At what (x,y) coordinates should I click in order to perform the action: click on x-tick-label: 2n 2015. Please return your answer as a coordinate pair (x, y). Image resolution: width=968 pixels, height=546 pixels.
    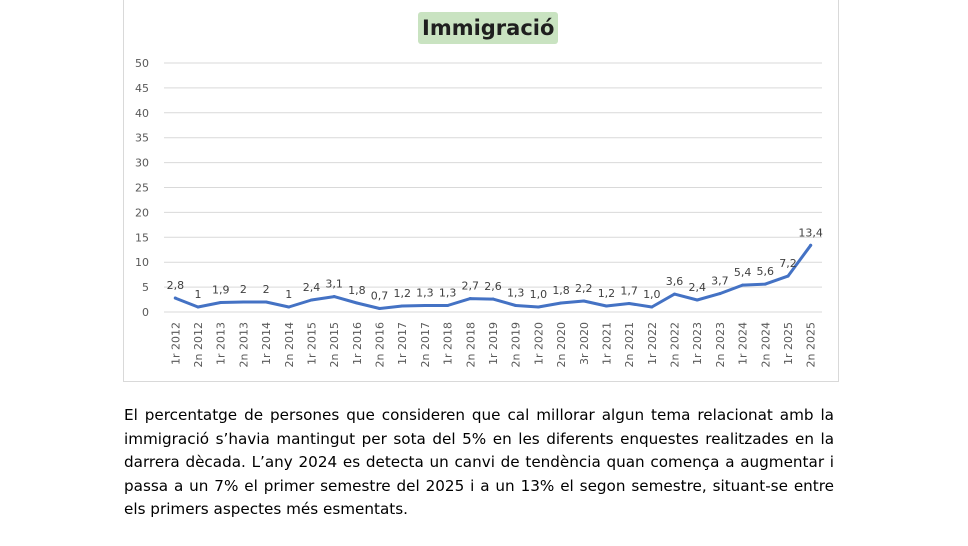
    Looking at the image, I should click on (334, 344).